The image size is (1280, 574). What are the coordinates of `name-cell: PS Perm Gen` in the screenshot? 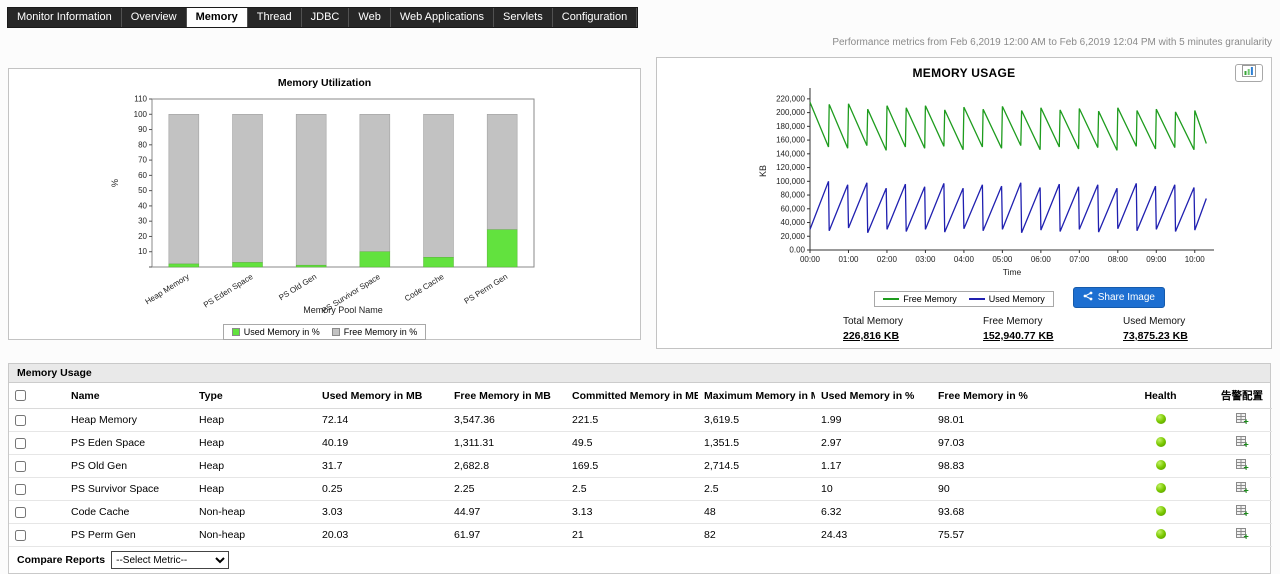 It's located at (129, 535).